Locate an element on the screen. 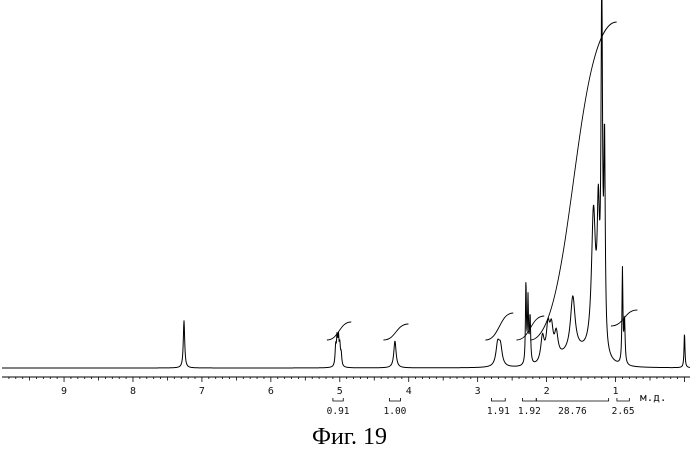 This screenshot has height=456, width=699. x-tick-label: 4 is located at coordinates (409, 391).